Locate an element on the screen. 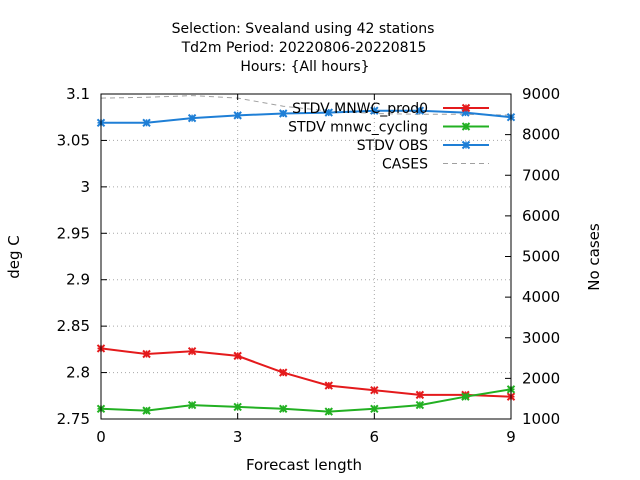 This screenshot has height=480, width=640. x-axis-label: Forecast length is located at coordinates (304, 465).